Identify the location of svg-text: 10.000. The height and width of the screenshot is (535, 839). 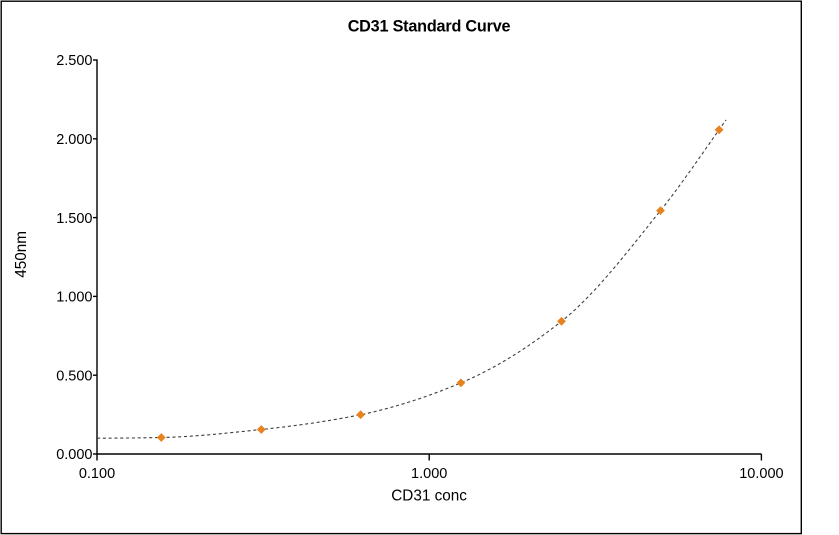
(761, 474).